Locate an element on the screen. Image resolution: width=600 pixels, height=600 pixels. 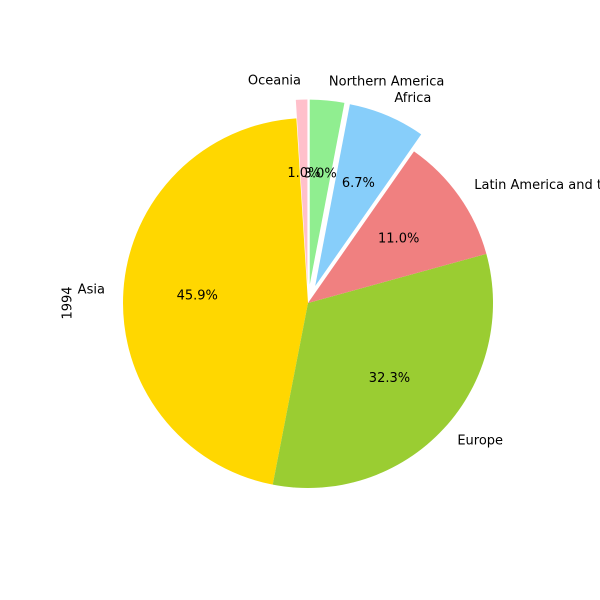
slice-label-europe: Europe is located at coordinates (480, 441).